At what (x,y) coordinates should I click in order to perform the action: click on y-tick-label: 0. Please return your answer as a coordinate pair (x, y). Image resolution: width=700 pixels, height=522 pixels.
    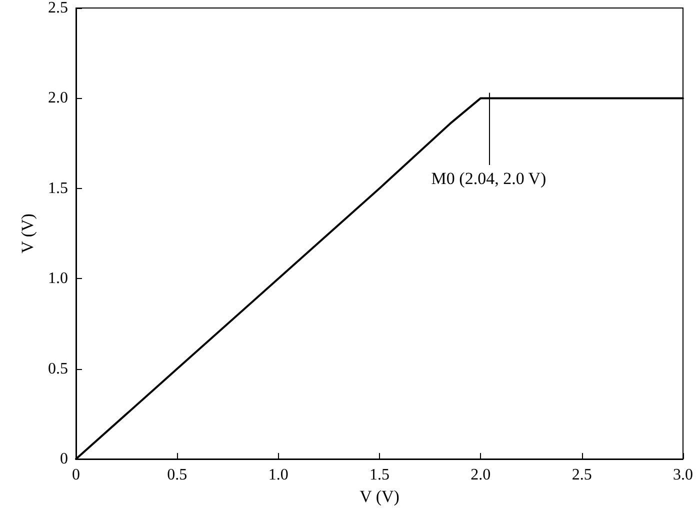
    Looking at the image, I should click on (64, 459).